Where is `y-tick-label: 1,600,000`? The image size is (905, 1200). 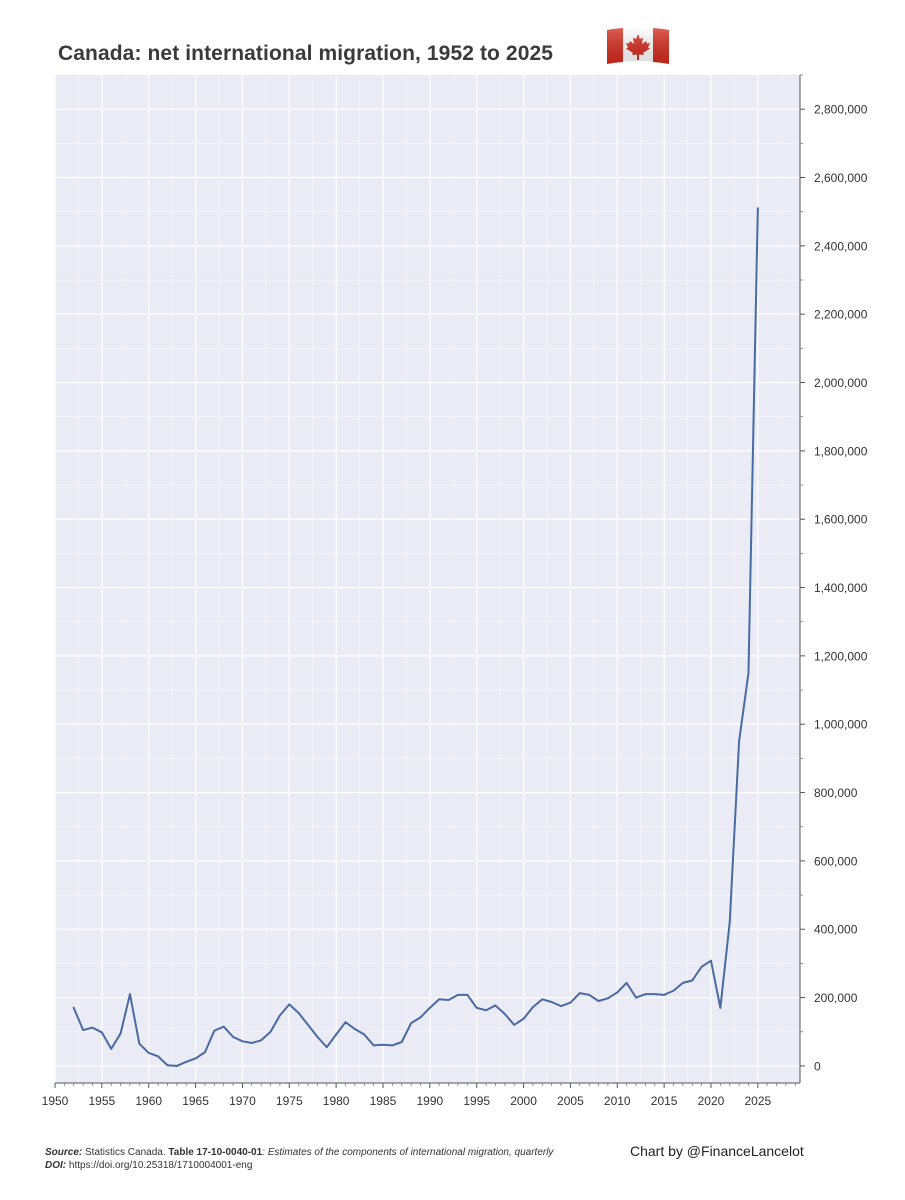 y-tick-label: 1,600,000 is located at coordinates (841, 520).